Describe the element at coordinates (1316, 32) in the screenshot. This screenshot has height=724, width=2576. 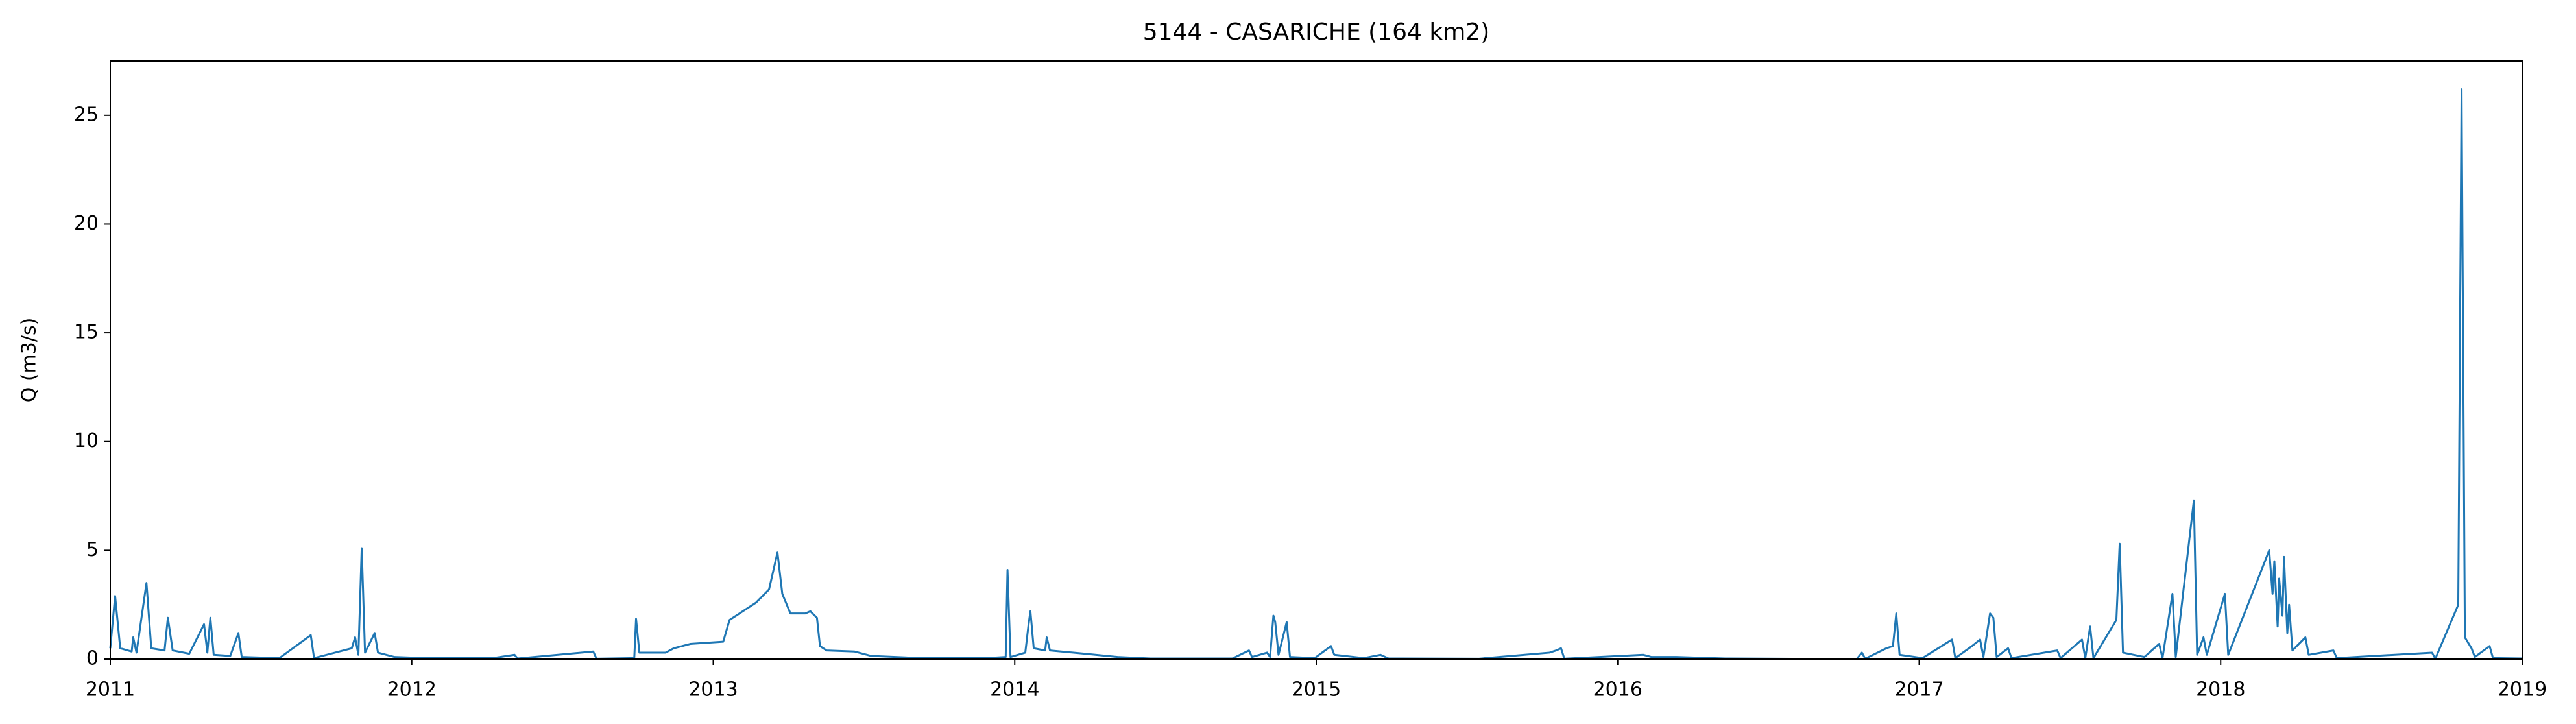
I see `chart-title: 5144 - CASARICHE (164 km2)` at that location.